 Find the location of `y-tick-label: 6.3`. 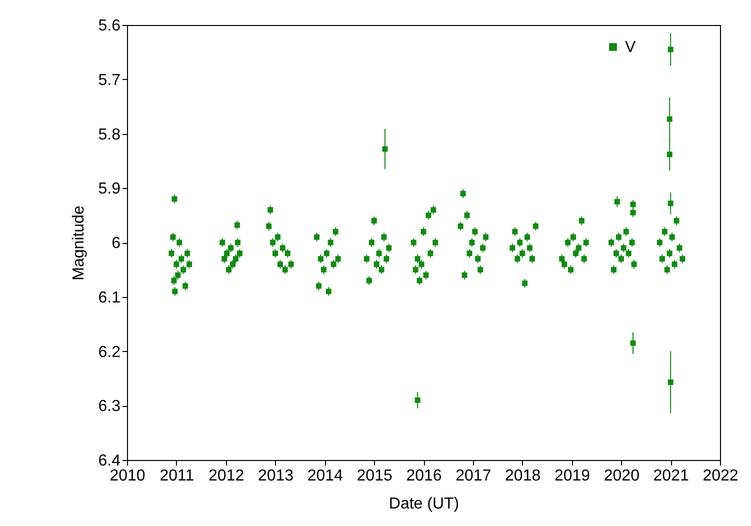

y-tick-label: 6.3 is located at coordinates (109, 407).